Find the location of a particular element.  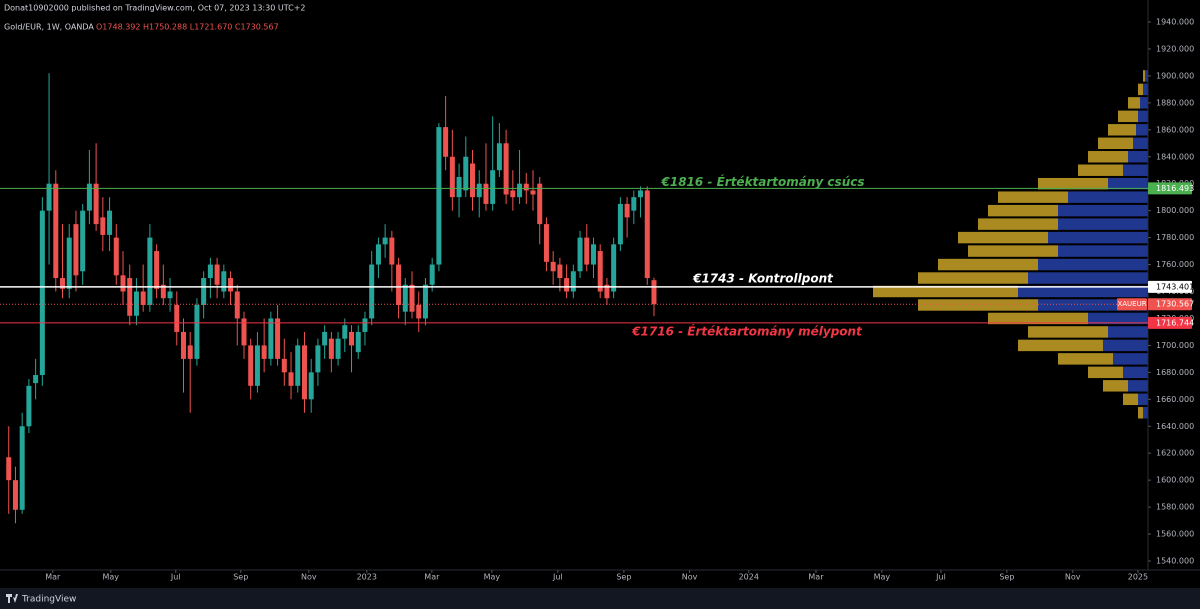

level-tag: 1743.401 is located at coordinates (1175, 286).